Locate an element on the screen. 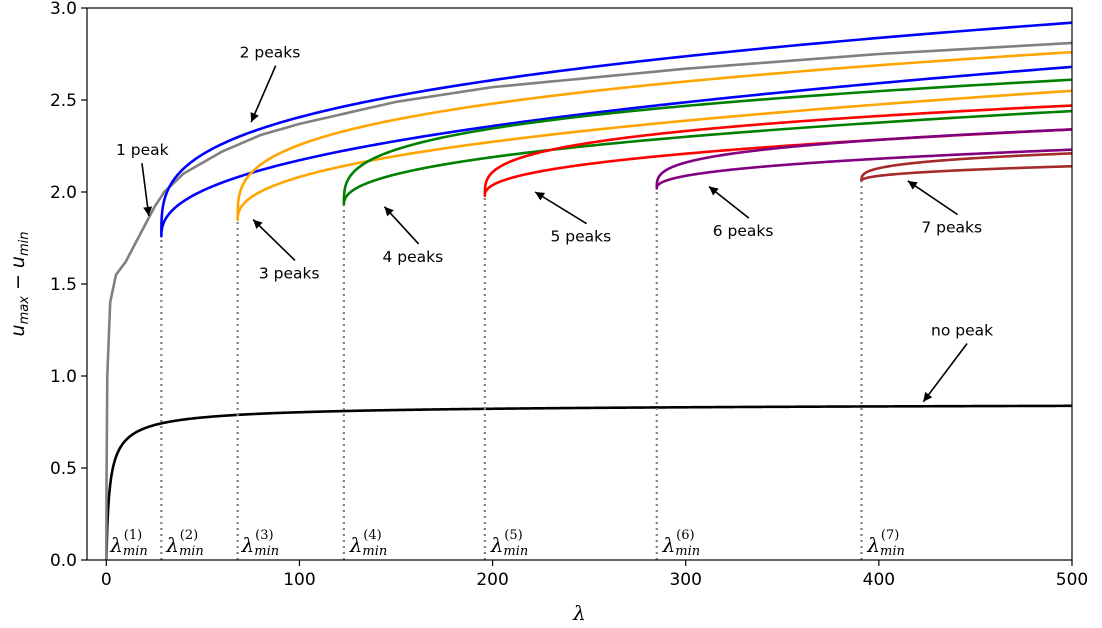  x-axis-label: λ is located at coordinates (579, 613).